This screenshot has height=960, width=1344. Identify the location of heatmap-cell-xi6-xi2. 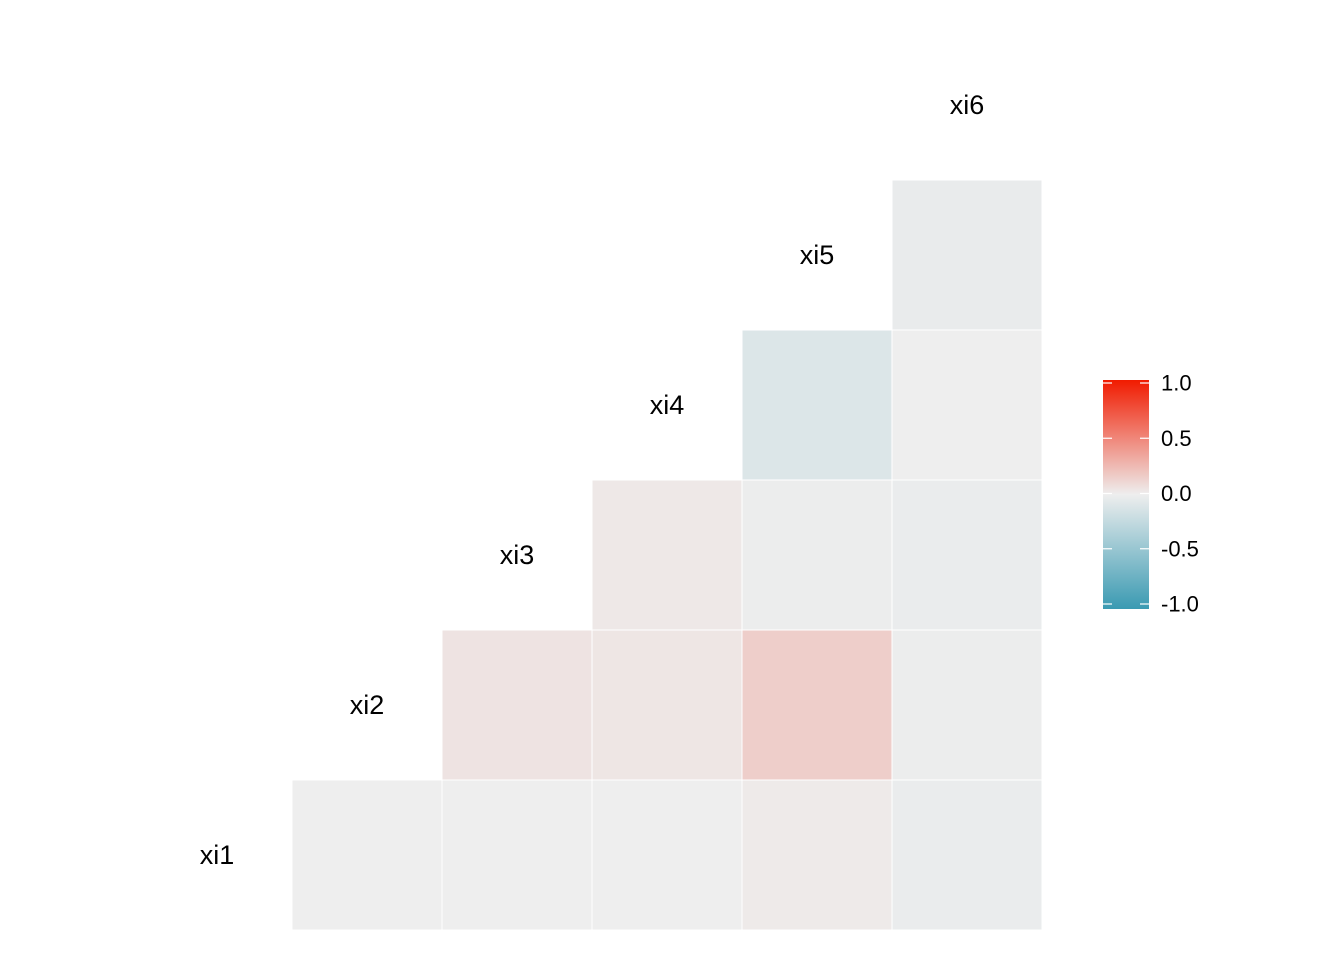
(967, 705).